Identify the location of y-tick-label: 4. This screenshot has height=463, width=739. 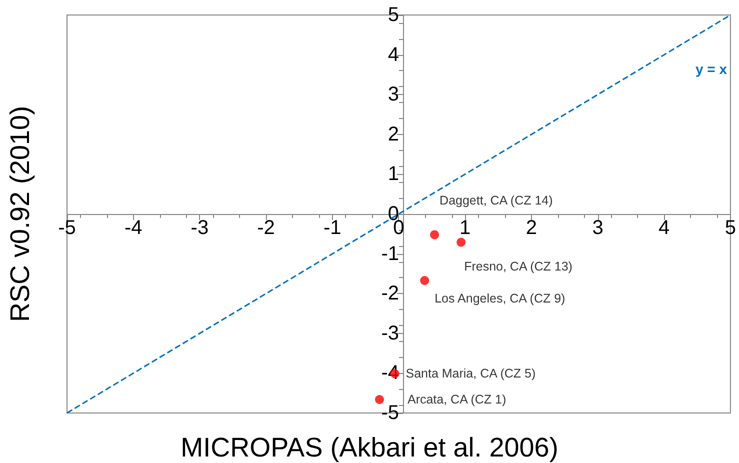
(393, 55).